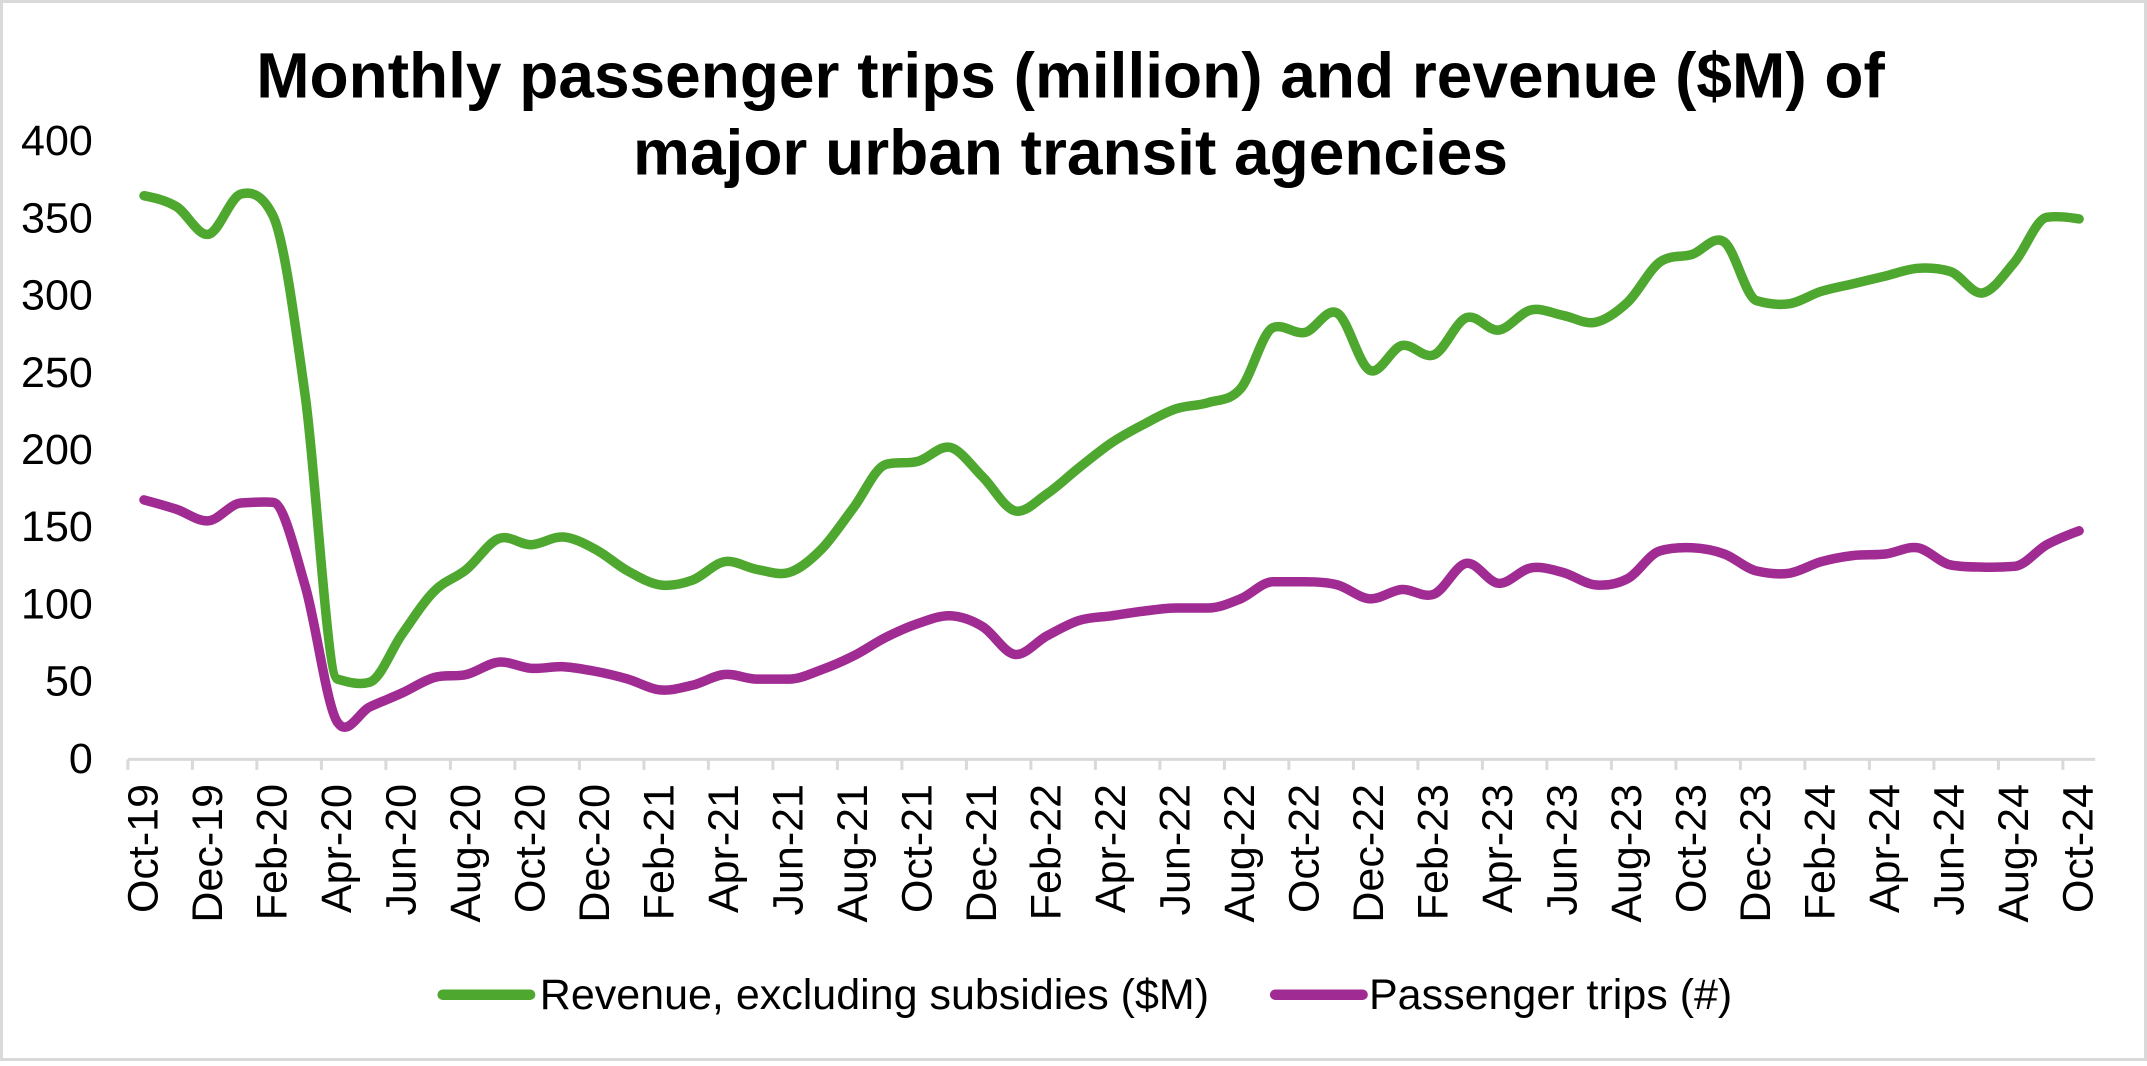 Image resolution: width=2147 pixels, height=1066 pixels. What do you see at coordinates (57, 527) in the screenshot?
I see `svg-text: 150` at bounding box center [57, 527].